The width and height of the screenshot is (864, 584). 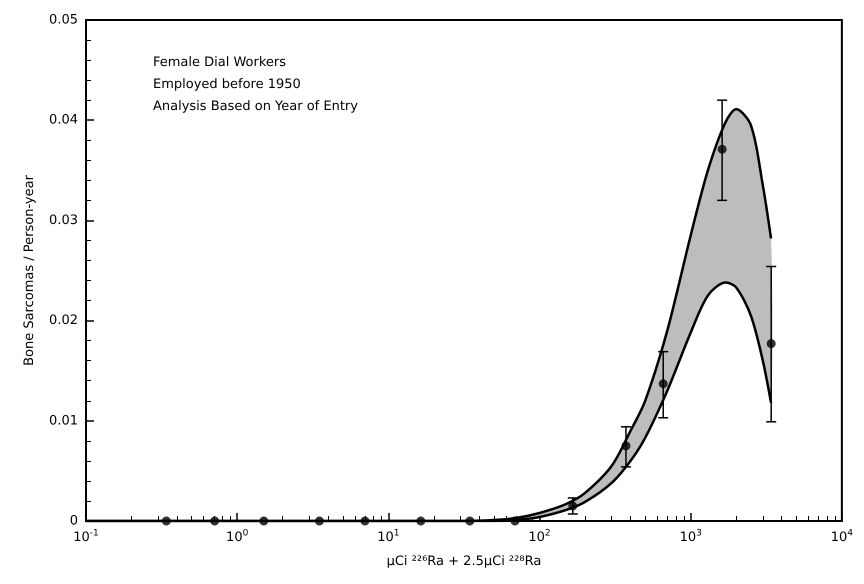 What do you see at coordinates (63, 420) in the screenshot?
I see `y-tick-label: 0.01` at bounding box center [63, 420].